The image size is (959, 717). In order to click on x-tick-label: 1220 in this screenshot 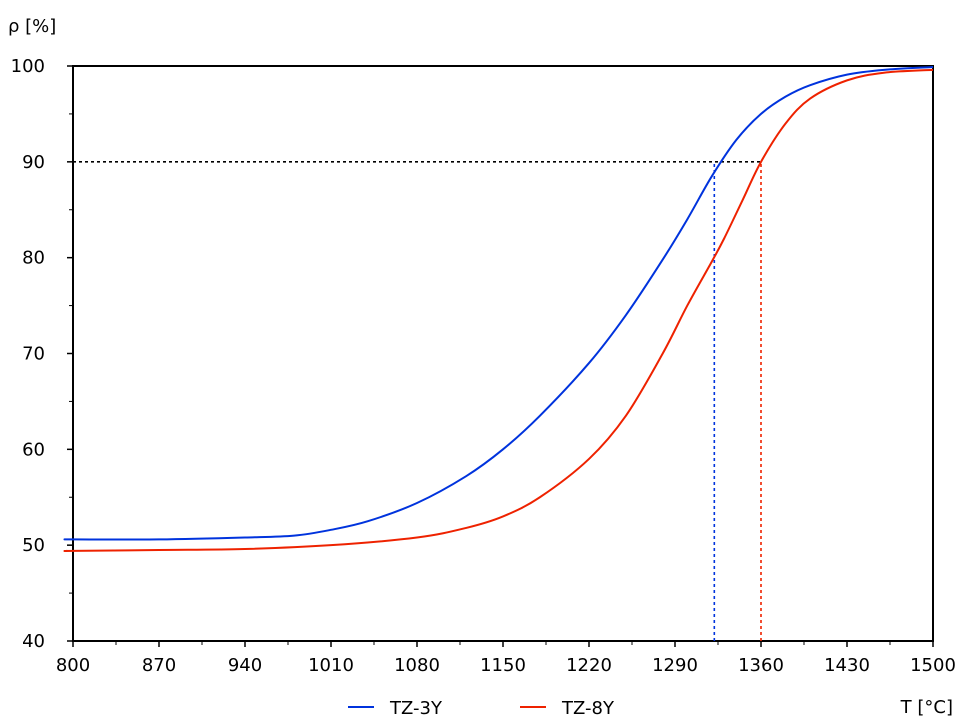, I will do `click(589, 665)`.